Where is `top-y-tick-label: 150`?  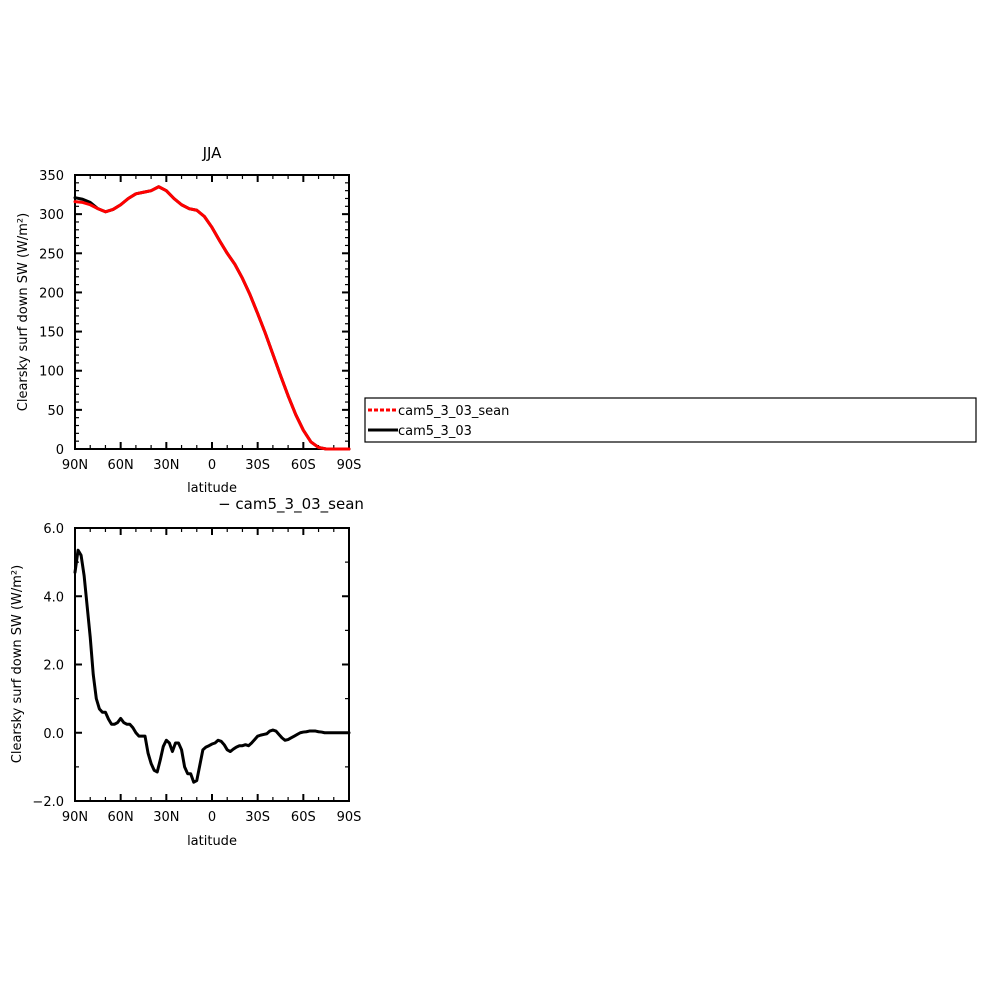 top-y-tick-label: 150 is located at coordinates (51, 333).